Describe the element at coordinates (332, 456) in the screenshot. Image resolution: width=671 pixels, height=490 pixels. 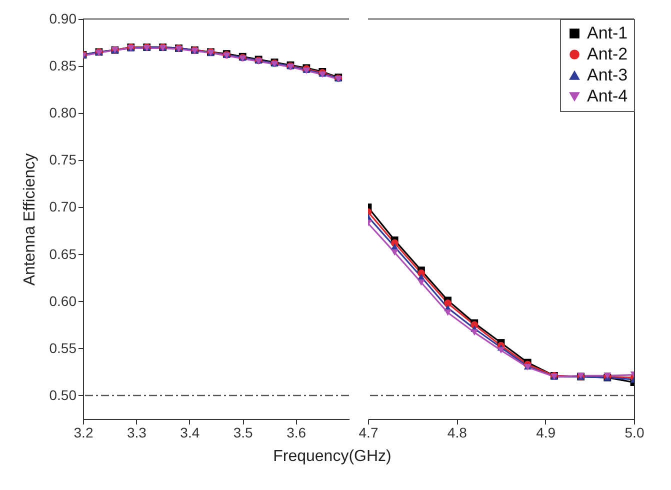
I see `x-axis-title: Frequency(GHz)` at that location.